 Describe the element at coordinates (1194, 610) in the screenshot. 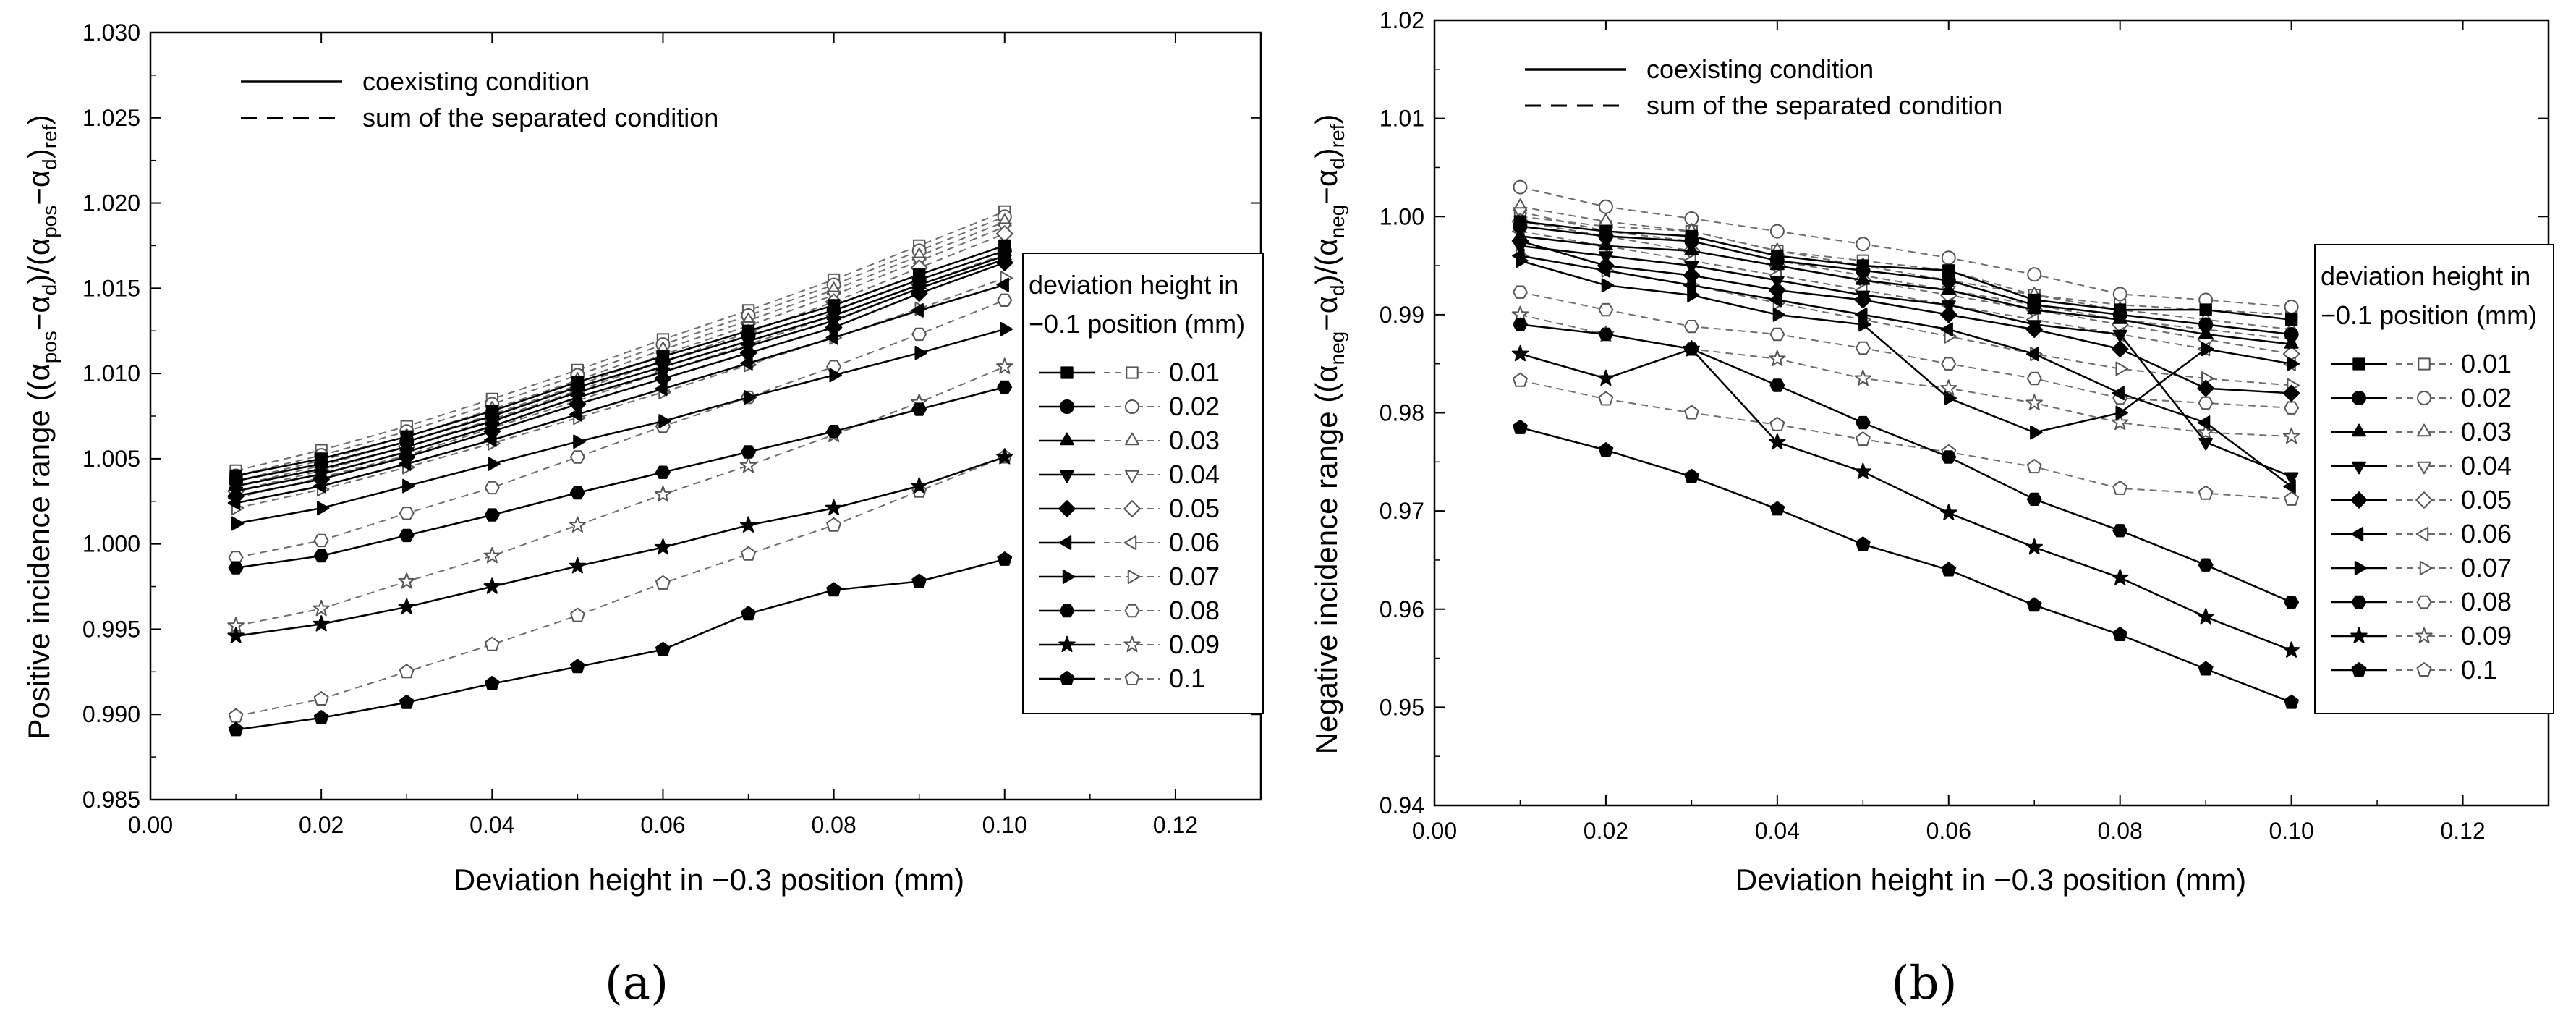

I see `legend-entry-label: 0.08` at that location.